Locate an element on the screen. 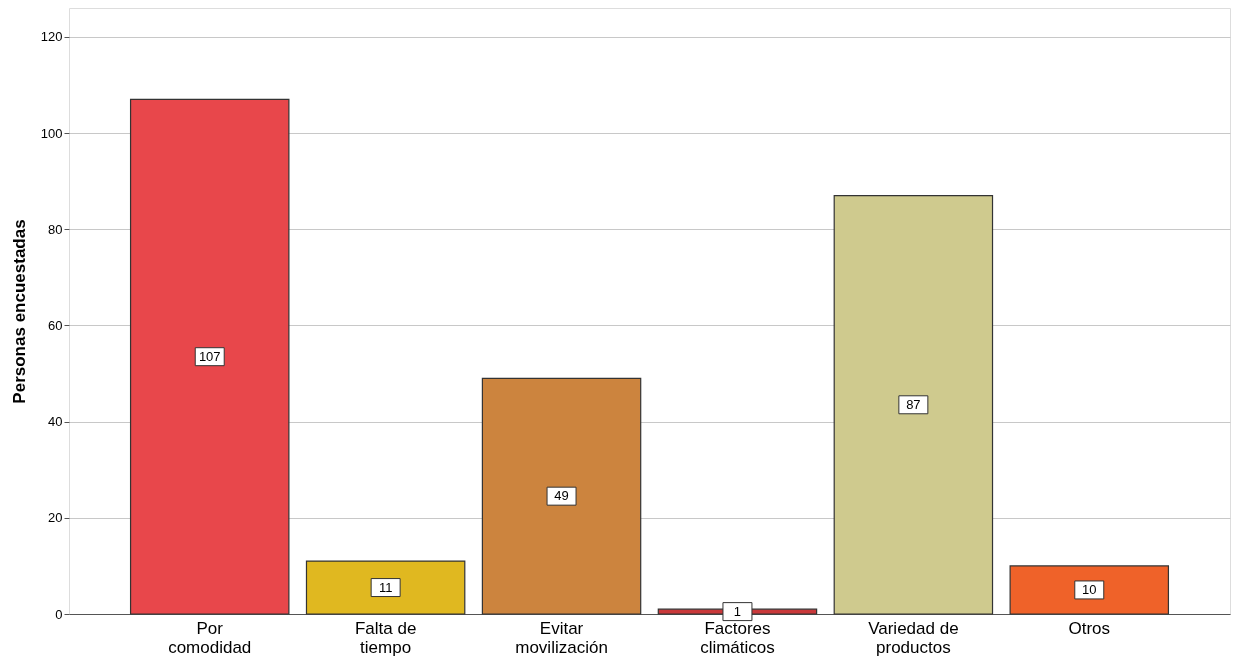 This screenshot has width=1251, height=671. x-tick-label: Falta de tiempo is located at coordinates (385, 637).